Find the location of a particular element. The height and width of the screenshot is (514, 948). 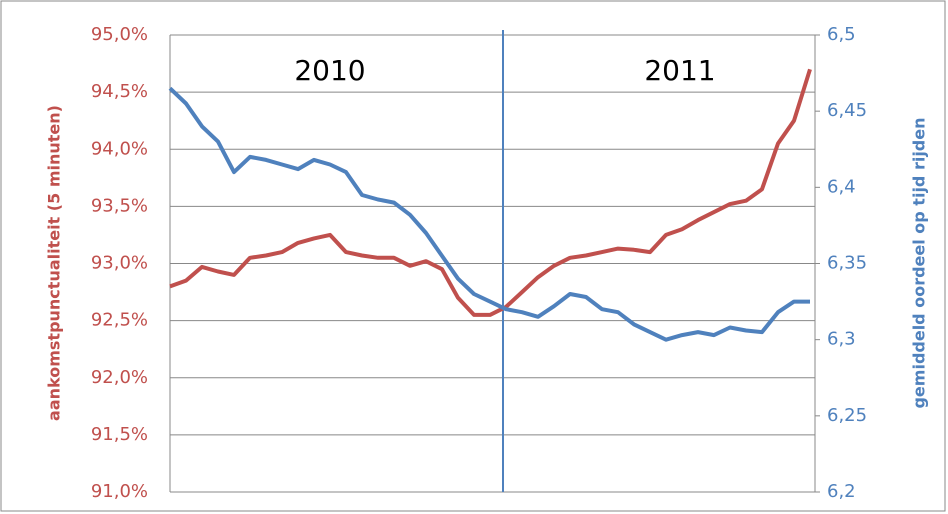

y-tick-label: 94,5% is located at coordinates (119, 91).